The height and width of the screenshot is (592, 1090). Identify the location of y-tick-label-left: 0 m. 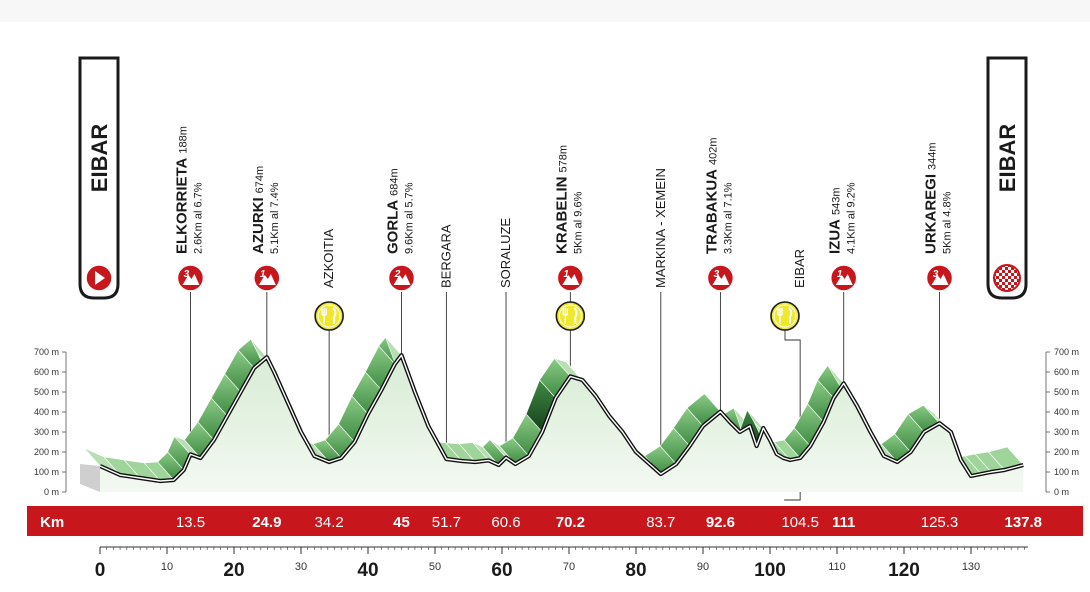
(51, 492).